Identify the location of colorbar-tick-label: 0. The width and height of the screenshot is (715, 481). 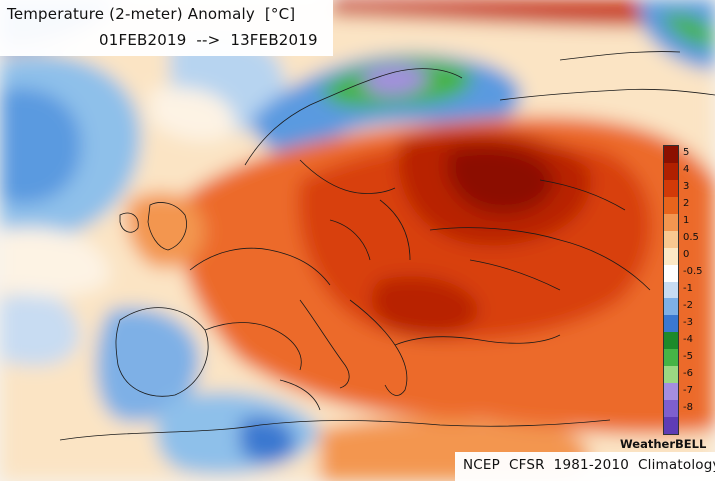
(686, 255).